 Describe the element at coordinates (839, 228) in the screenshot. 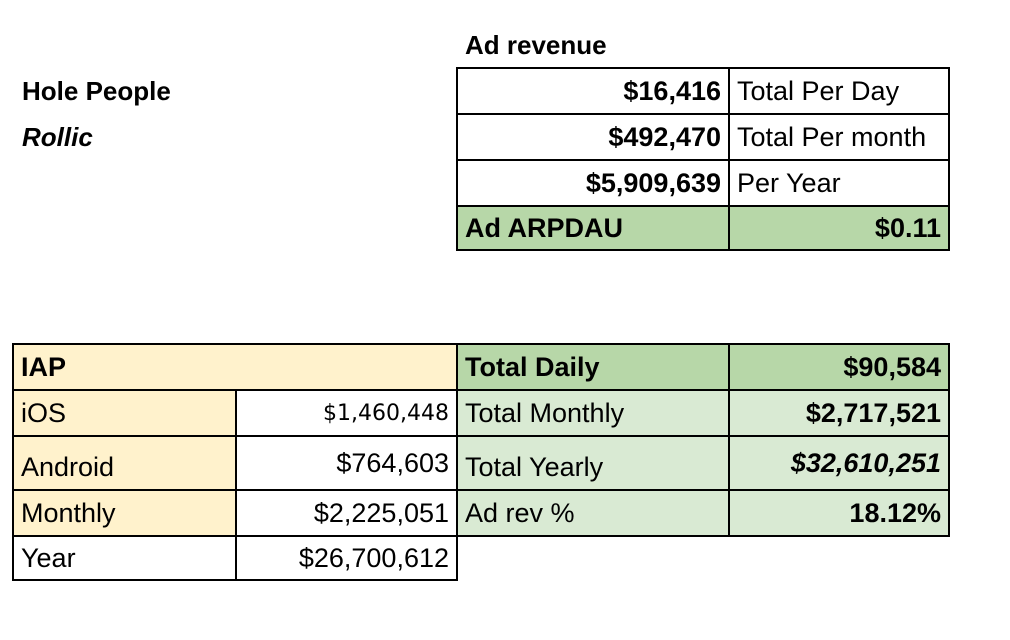

I see `ad-arpdau-value: $0.11` at that location.